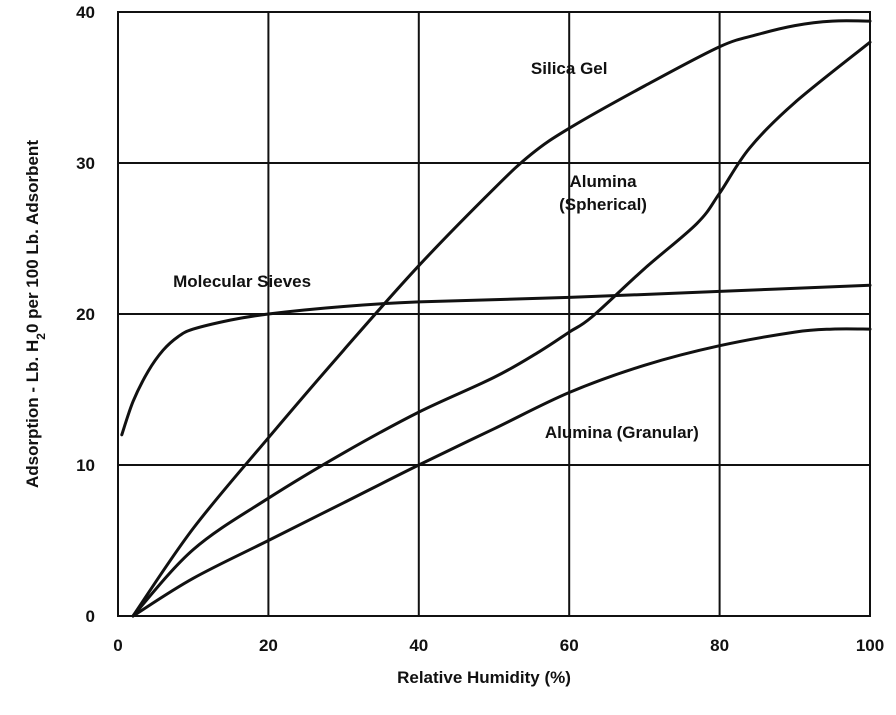 This screenshot has width=896, height=715. Describe the element at coordinates (85, 314) in the screenshot. I see `y-tick-label: 20` at that location.